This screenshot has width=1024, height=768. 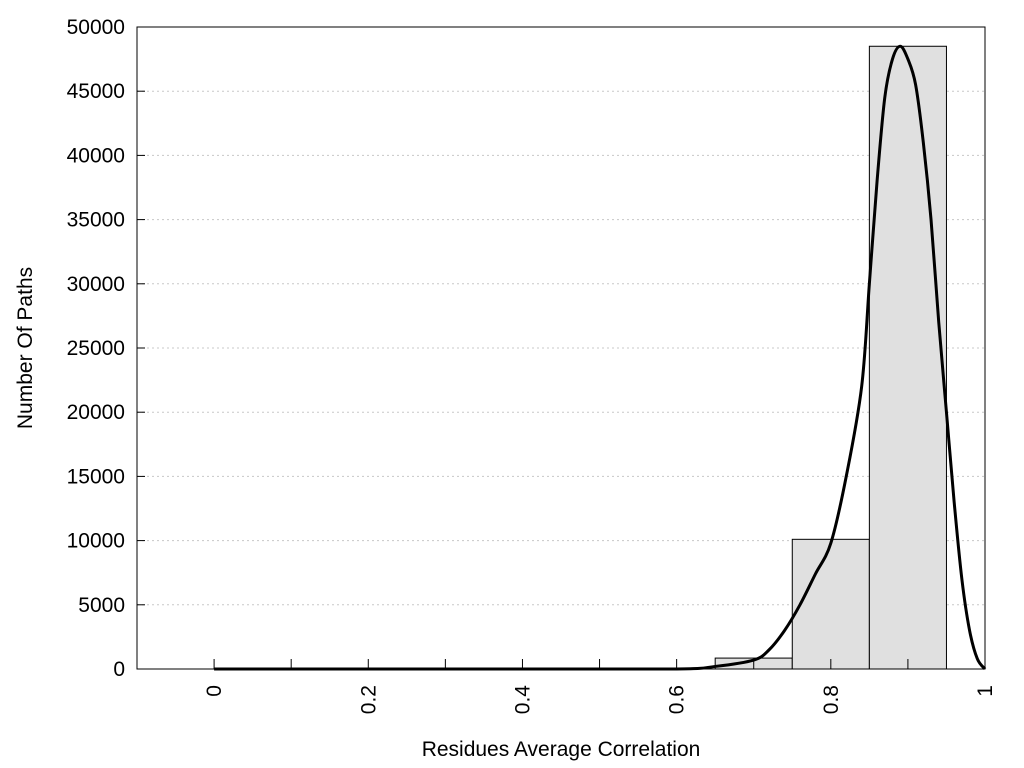 I want to click on y-tick-label: 40000, so click(x=96, y=155).